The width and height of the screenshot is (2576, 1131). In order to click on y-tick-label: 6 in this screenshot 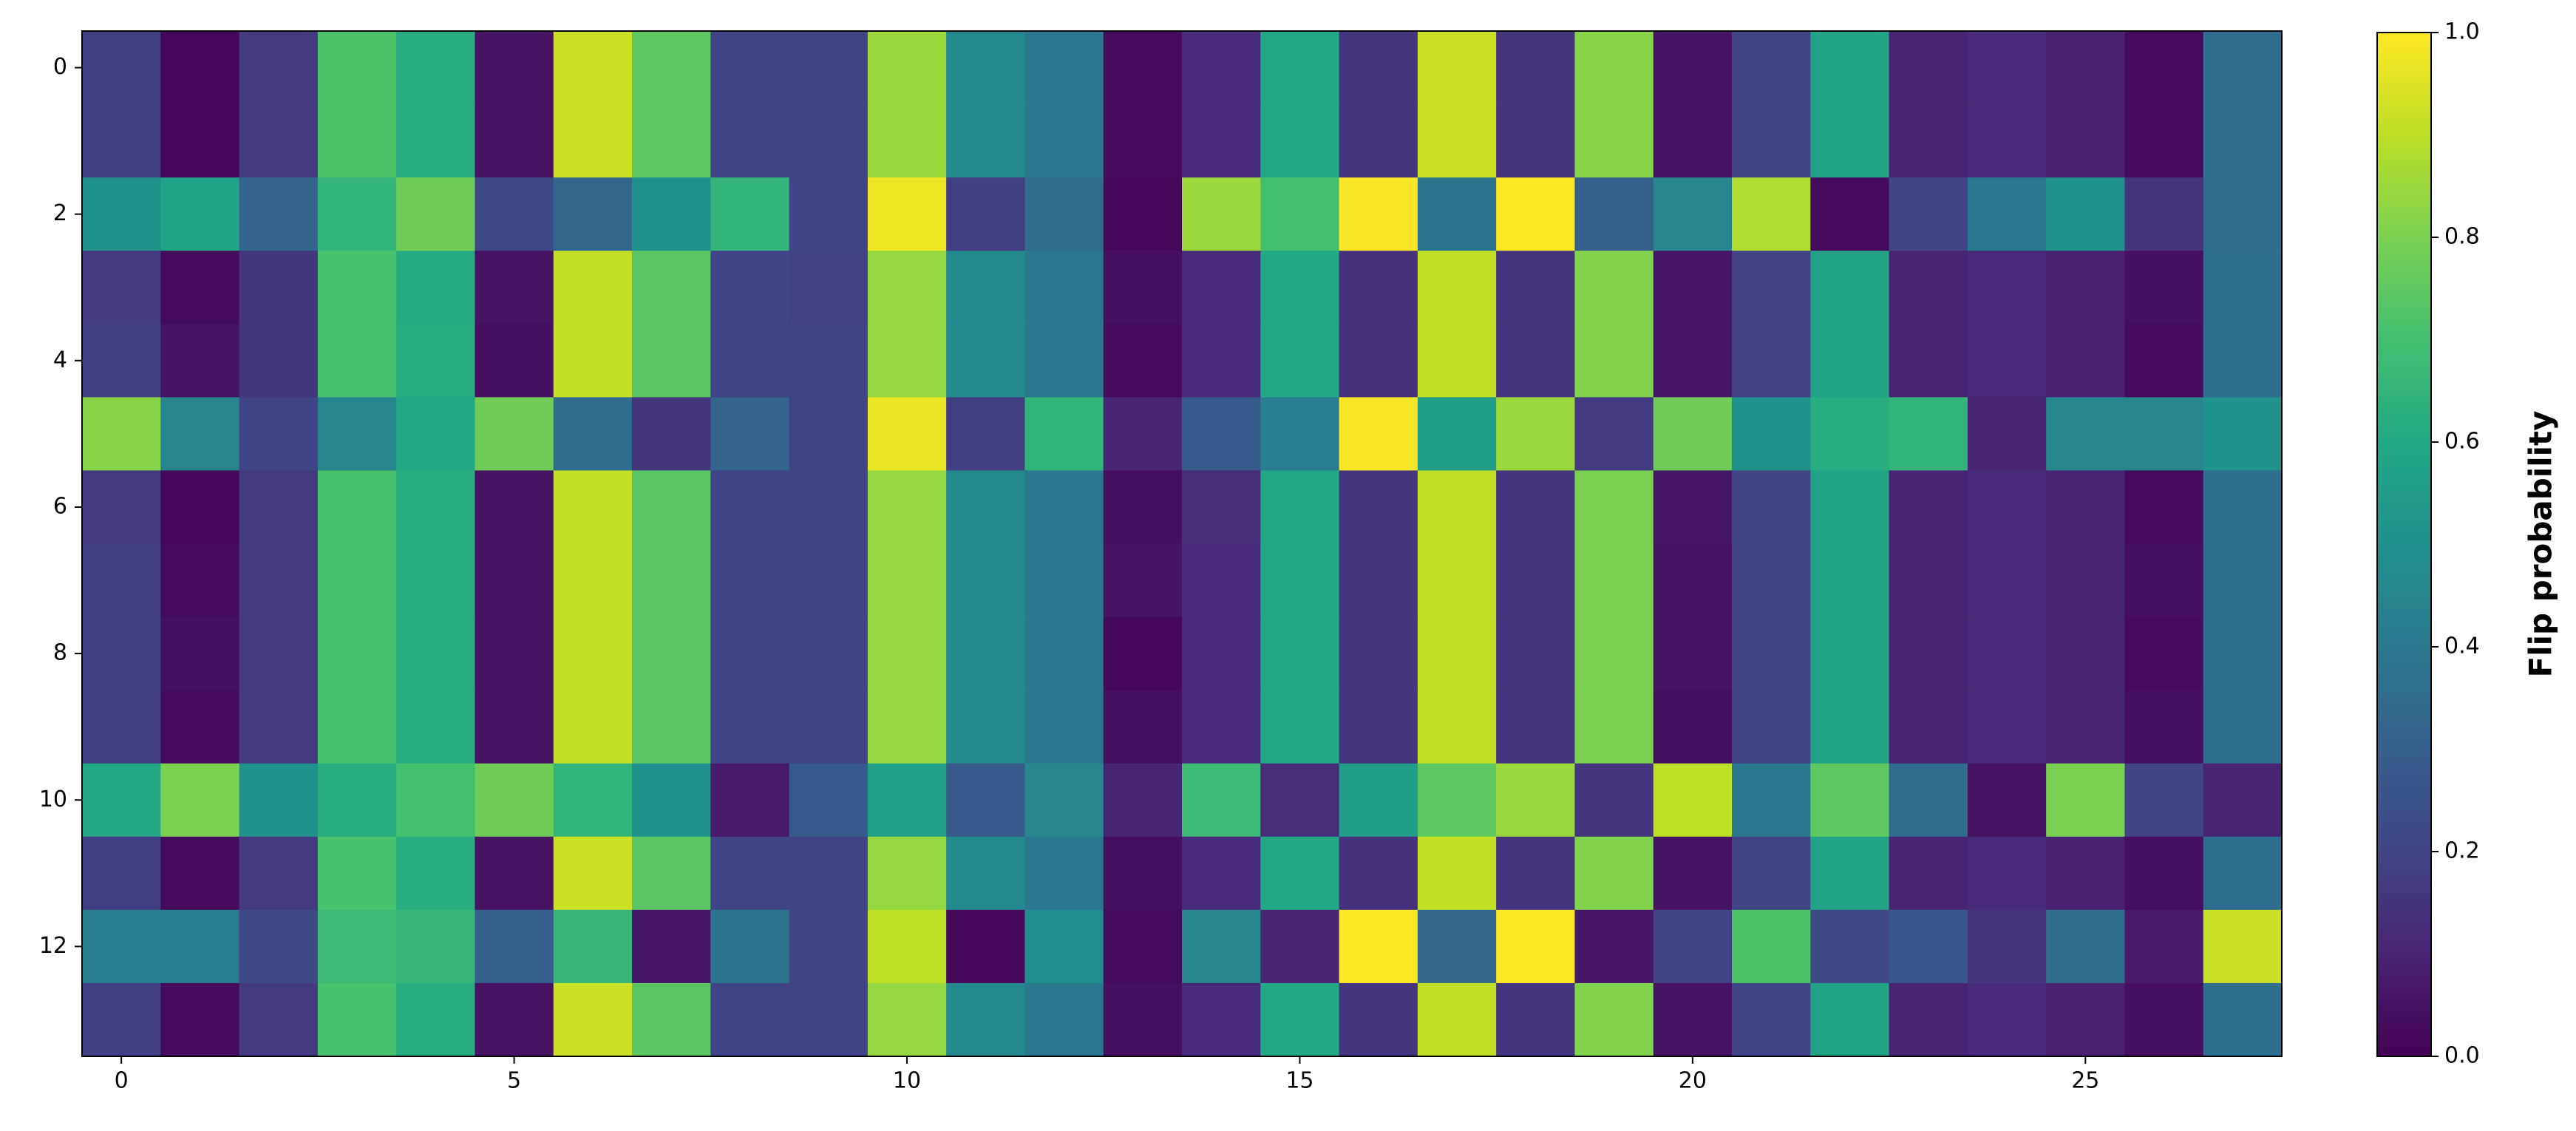, I will do `click(60, 506)`.